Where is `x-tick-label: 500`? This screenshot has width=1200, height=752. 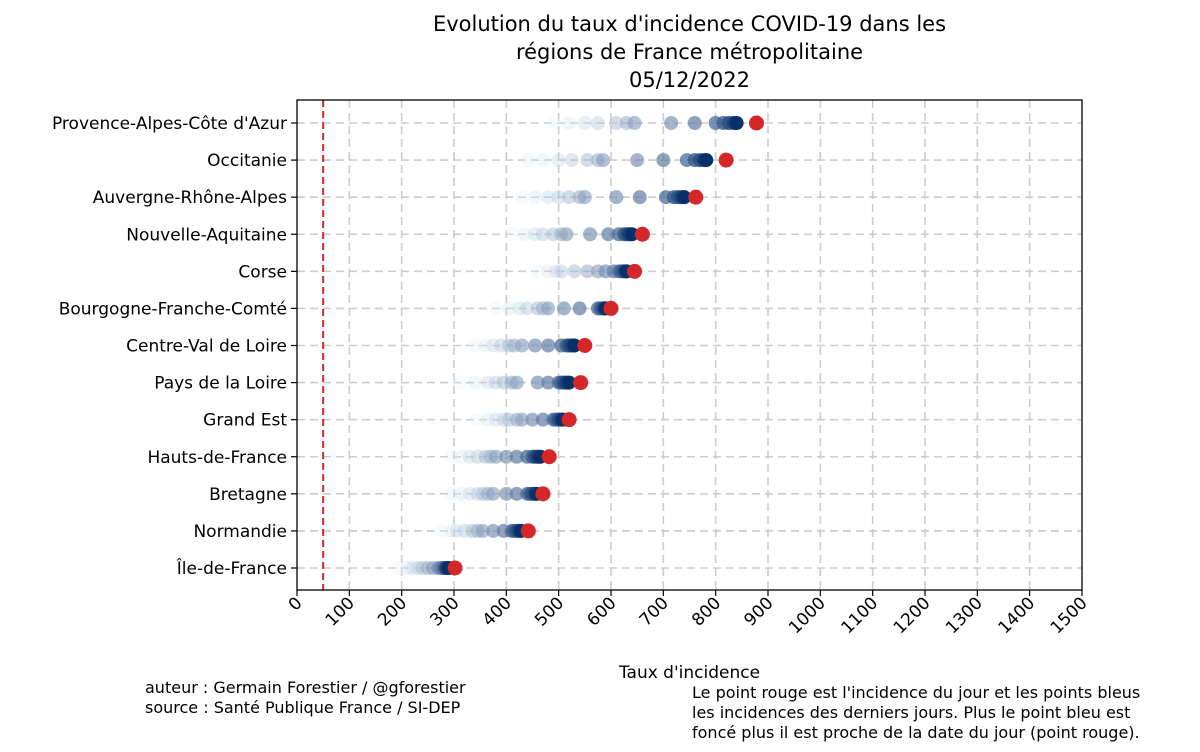 x-tick-label: 500 is located at coordinates (549, 611).